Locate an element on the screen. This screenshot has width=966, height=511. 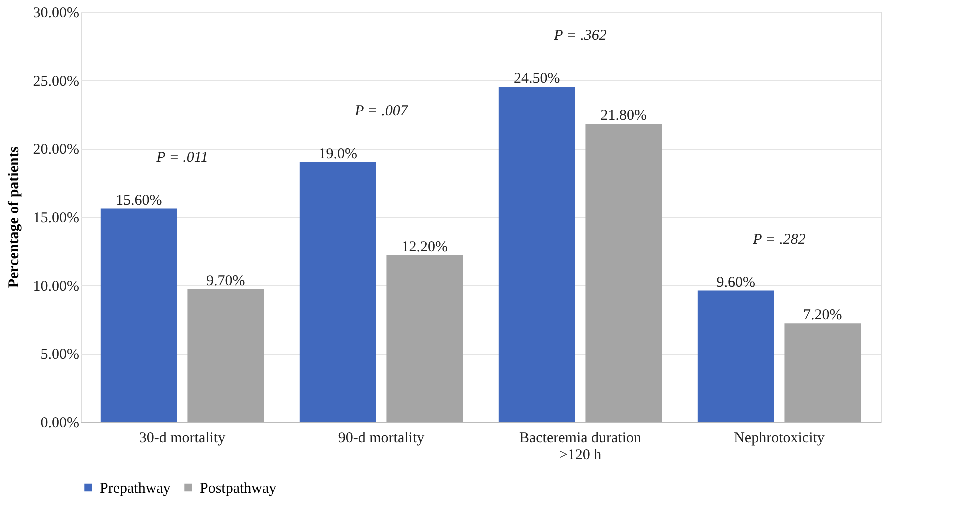
annotation: P = .362 is located at coordinates (580, 36).